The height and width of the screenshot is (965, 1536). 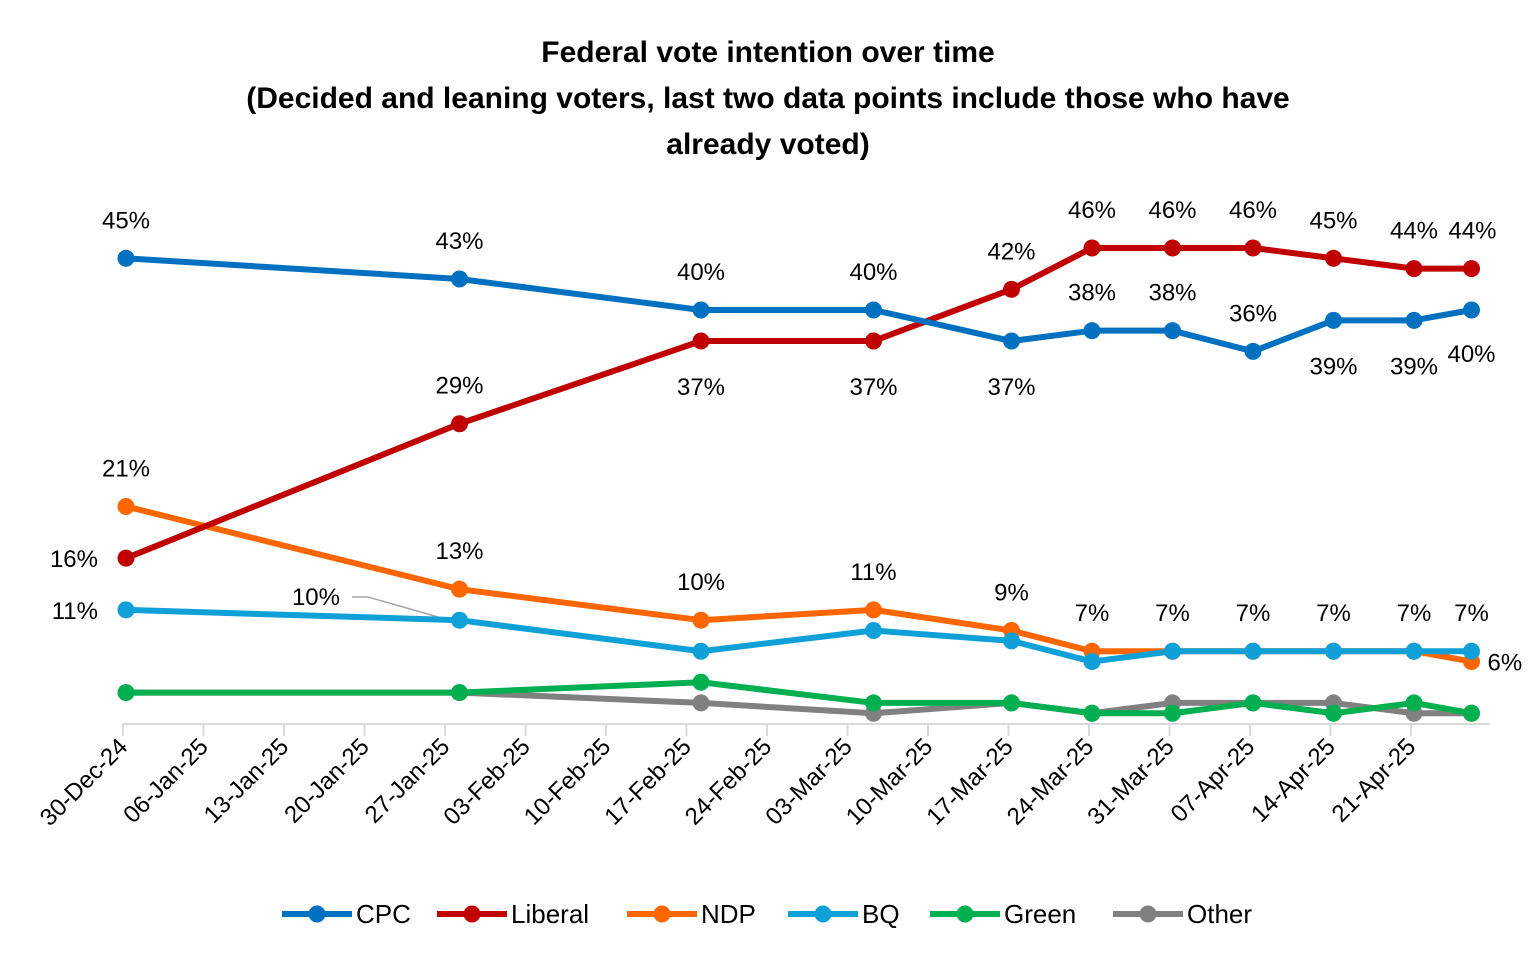 I want to click on legend-label: Other, so click(x=1219, y=914).